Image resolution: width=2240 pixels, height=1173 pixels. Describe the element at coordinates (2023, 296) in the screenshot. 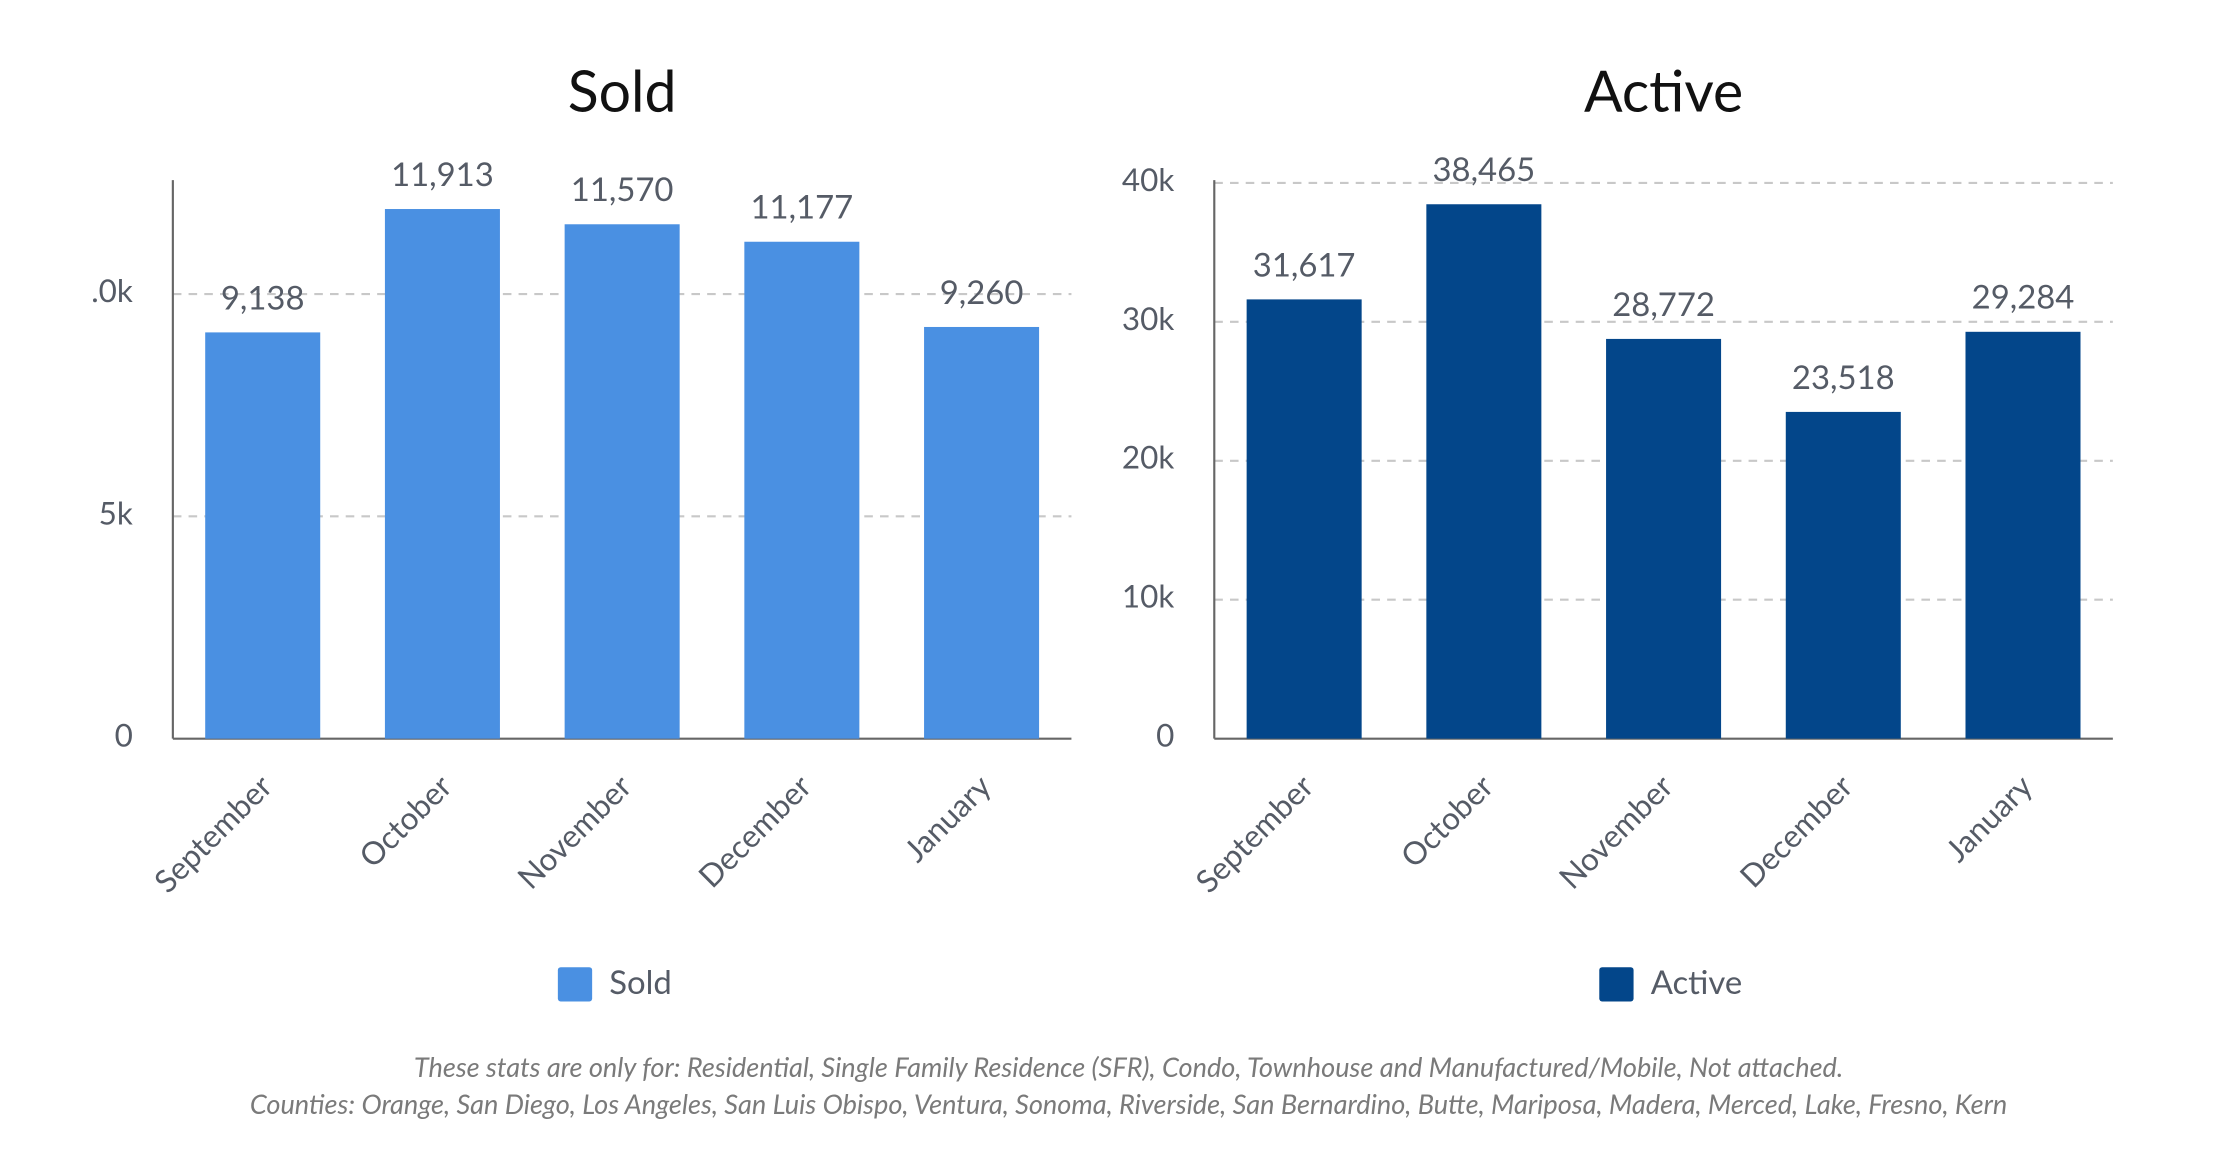

I see `value-label: 29,284` at that location.